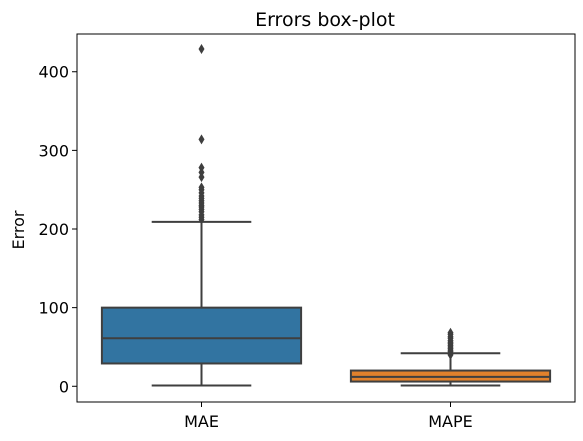  I want to click on y-tick-label-100: 100, so click(53, 308).